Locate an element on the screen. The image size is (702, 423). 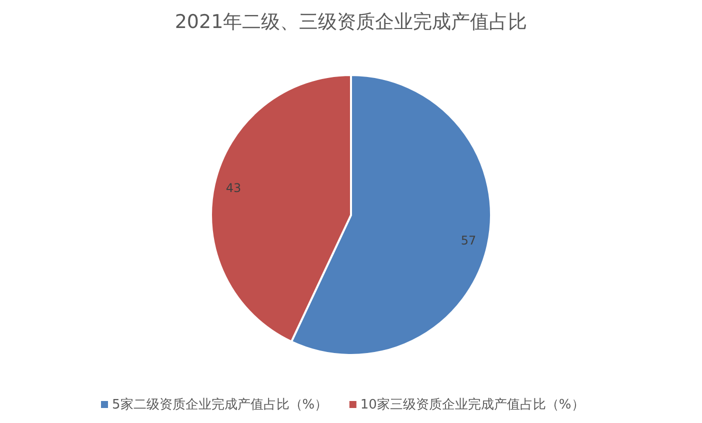
chart-title: 2021年二级、三级资质企业完成产值占比 is located at coordinates (351, 22).